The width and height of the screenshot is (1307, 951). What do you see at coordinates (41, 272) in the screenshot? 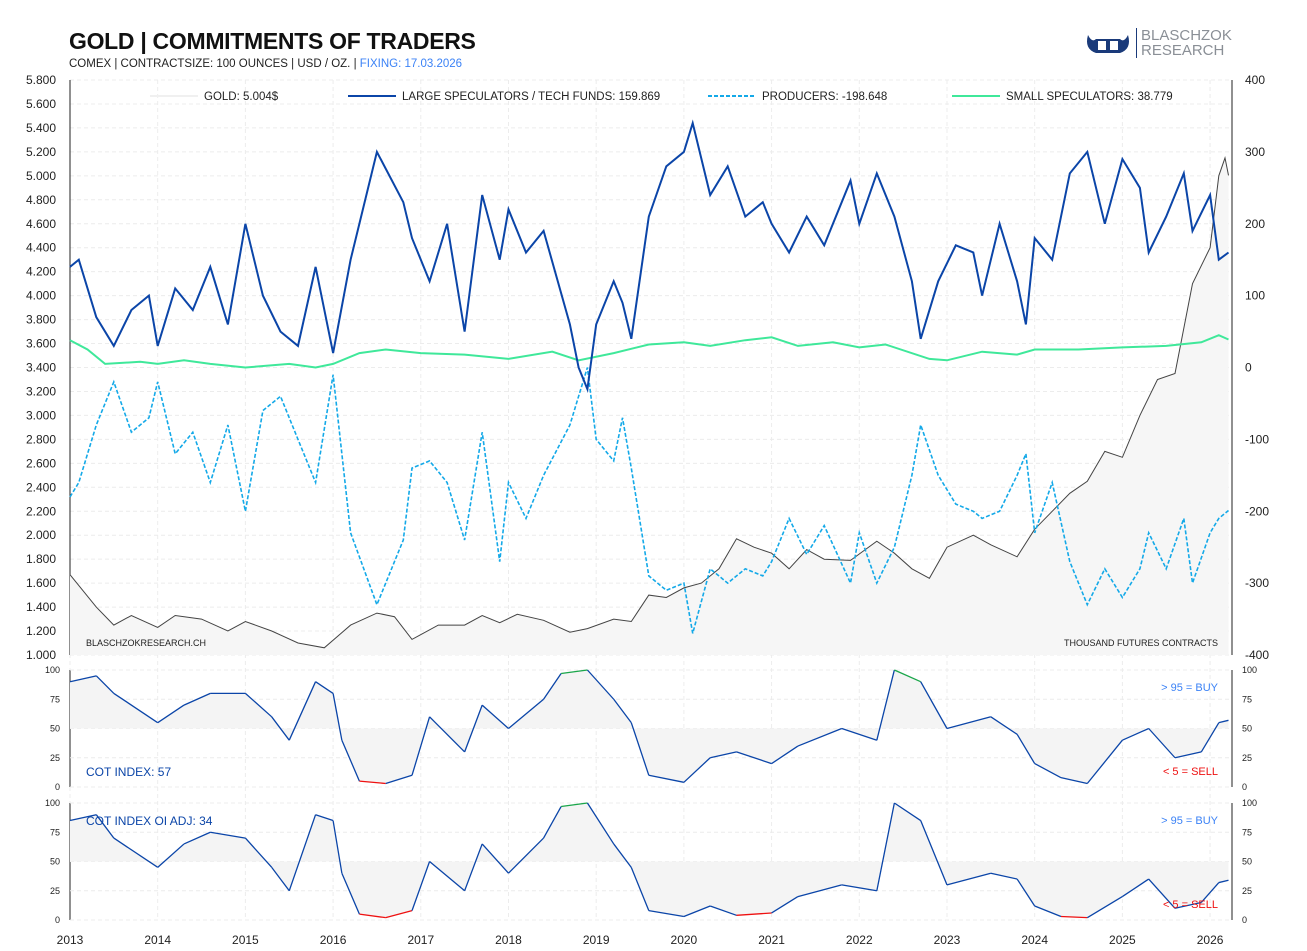
I see `left-tick-label: 4.200` at bounding box center [41, 272].